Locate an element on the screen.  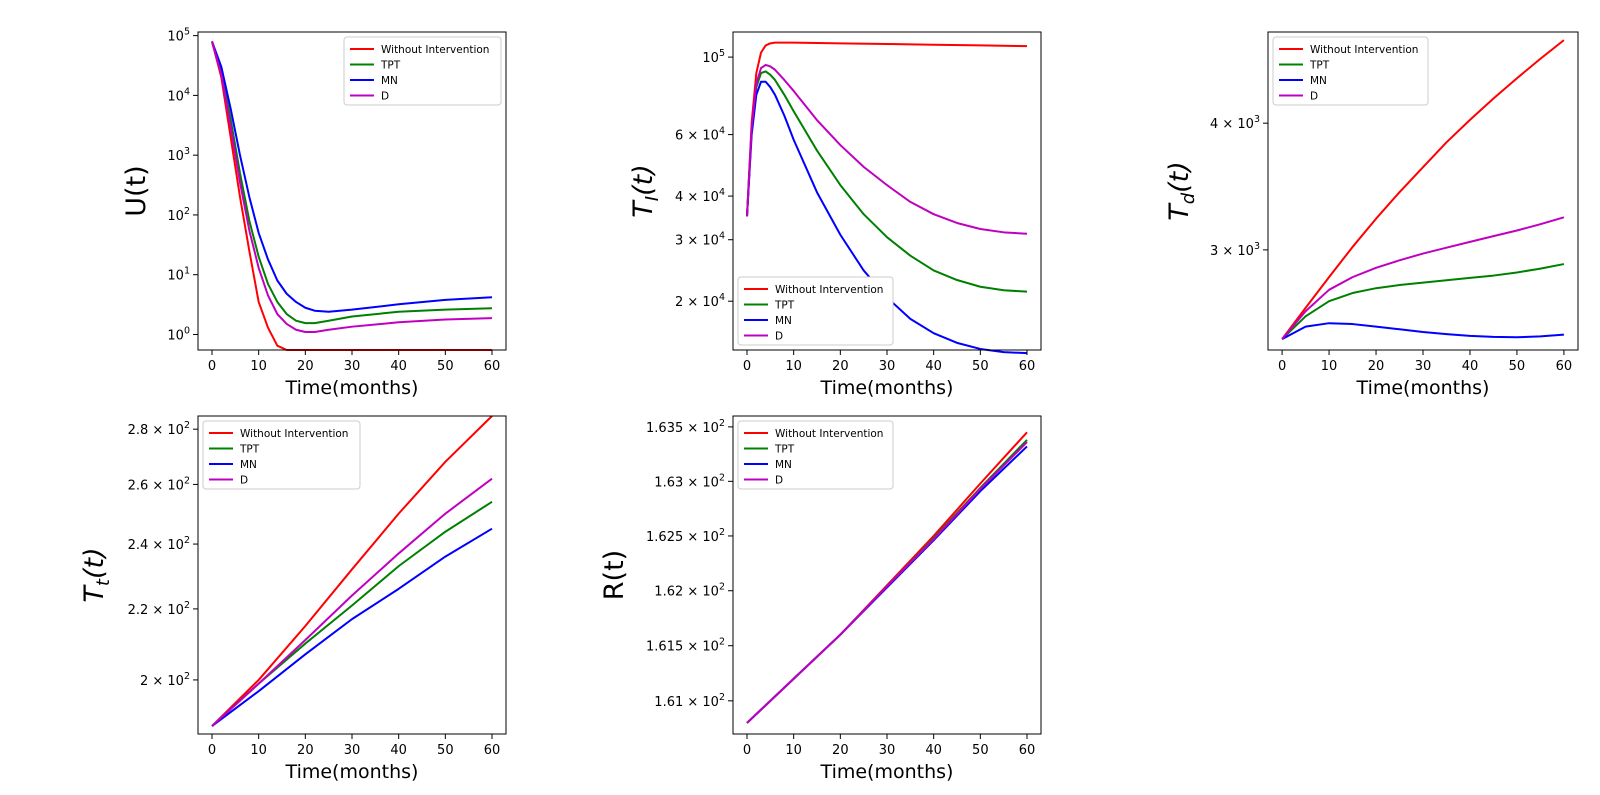
y-tick-label: 10² is located at coordinates (178, 215).